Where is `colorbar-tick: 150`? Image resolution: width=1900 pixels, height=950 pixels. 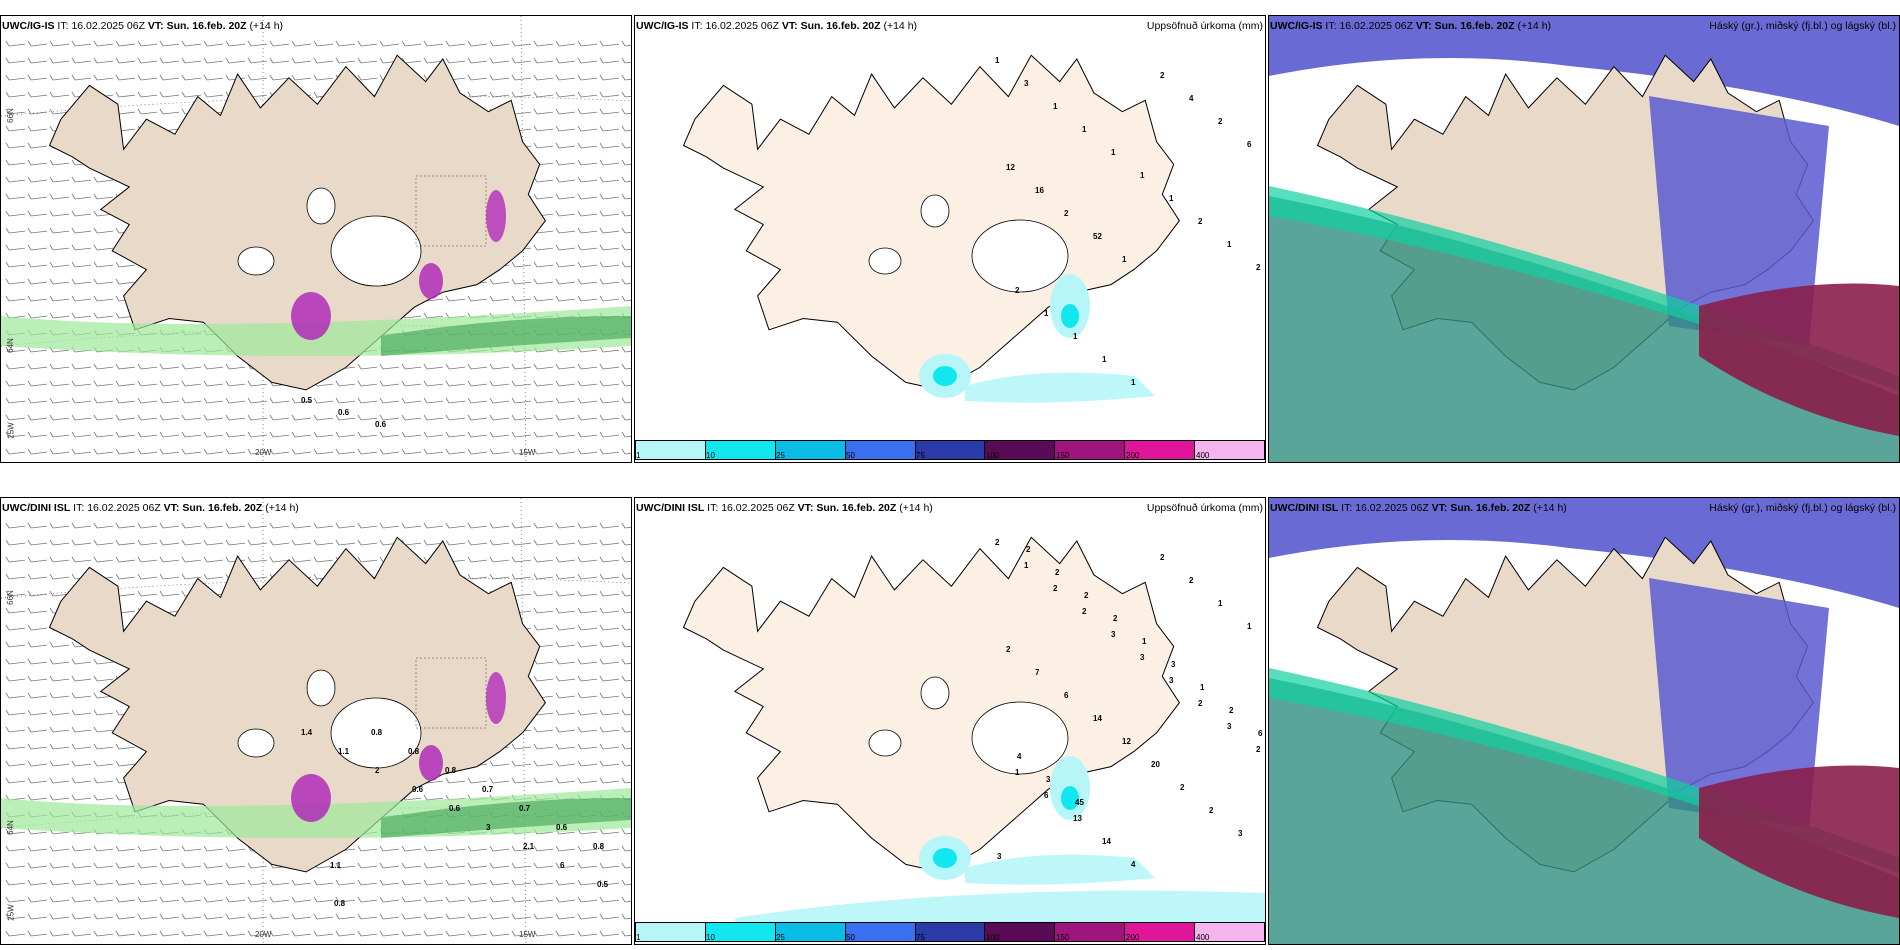 colorbar-tick: 150 is located at coordinates (1063, 937).